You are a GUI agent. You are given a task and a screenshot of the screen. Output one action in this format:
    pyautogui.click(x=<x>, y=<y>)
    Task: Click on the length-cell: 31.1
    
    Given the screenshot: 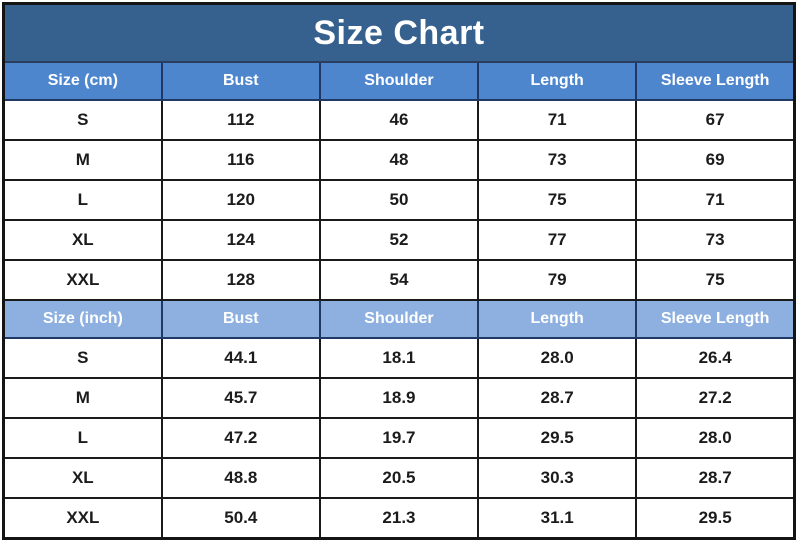 What is the action you would take?
    pyautogui.click(x=557, y=518)
    